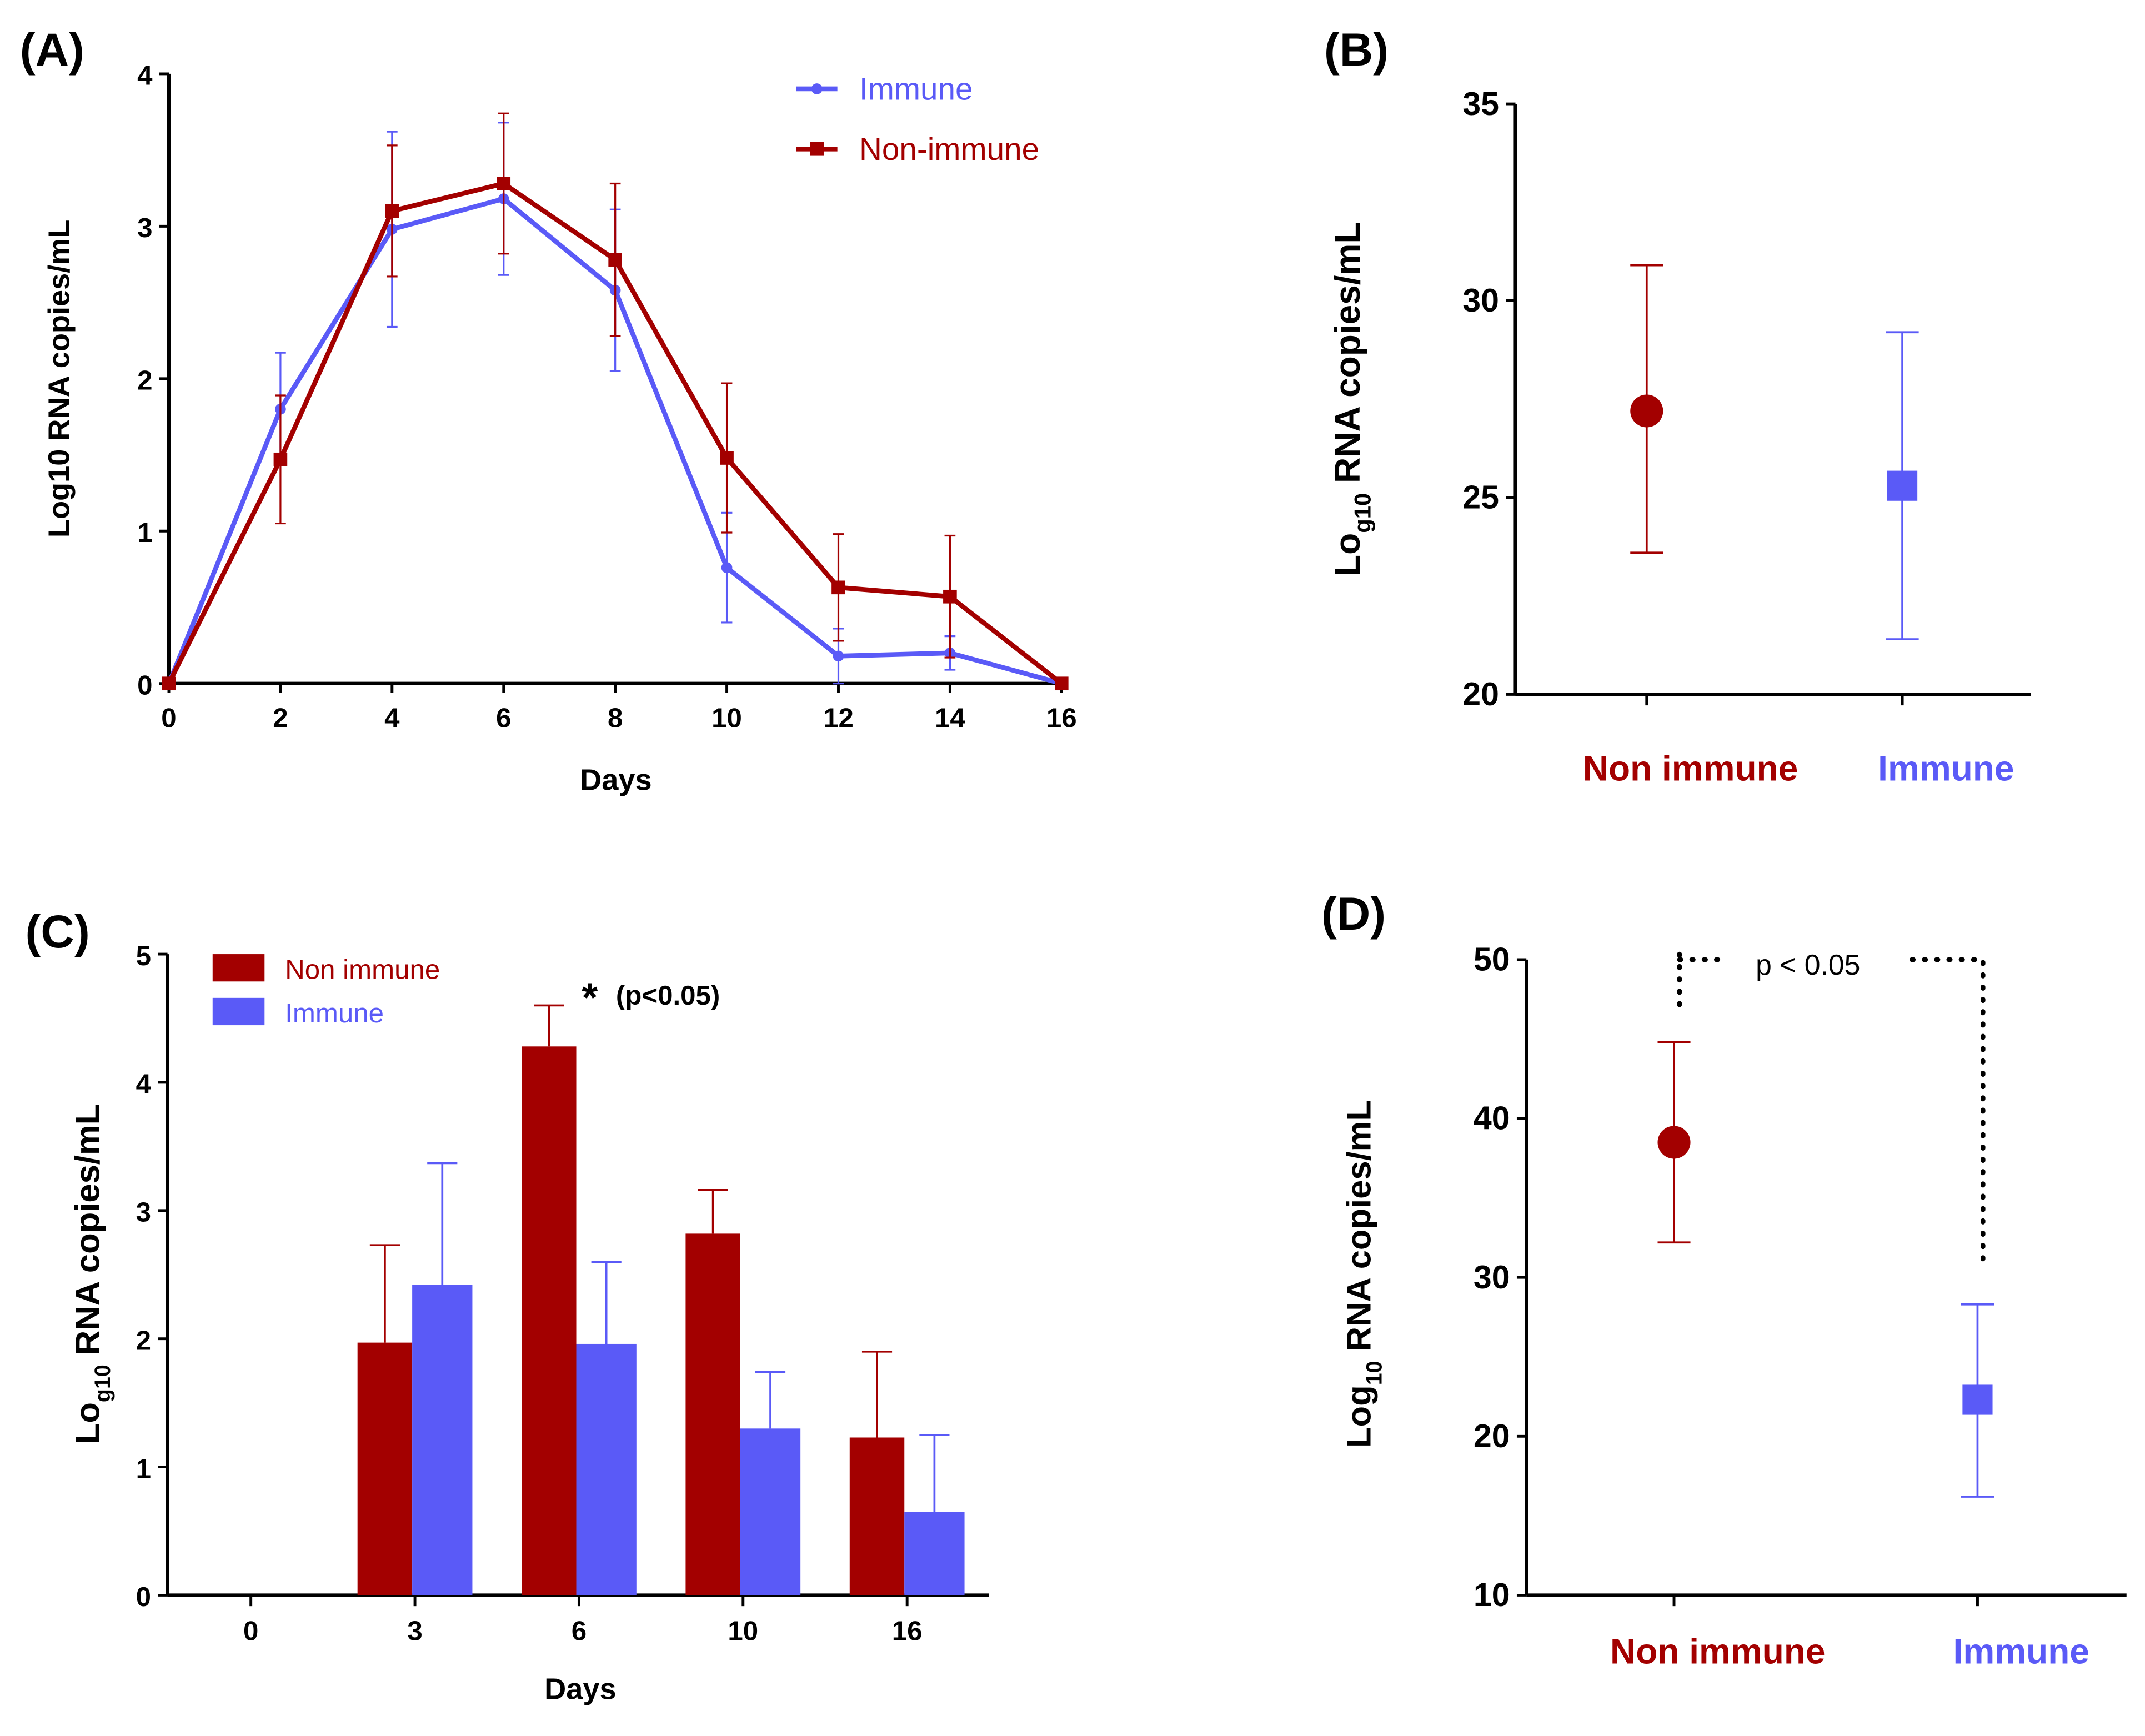  What do you see at coordinates (1363, 1274) in the screenshot?
I see `y-axis-label-d: Log10 RNA copies/mL` at bounding box center [1363, 1274].